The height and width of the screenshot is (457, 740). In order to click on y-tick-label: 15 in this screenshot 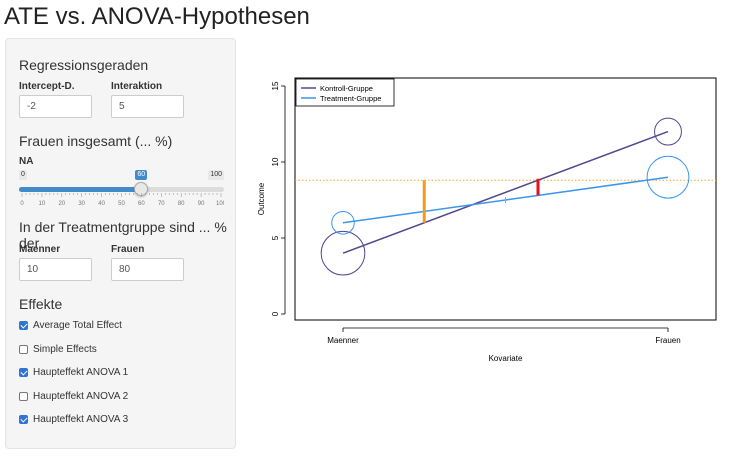, I will do `click(275, 85)`.